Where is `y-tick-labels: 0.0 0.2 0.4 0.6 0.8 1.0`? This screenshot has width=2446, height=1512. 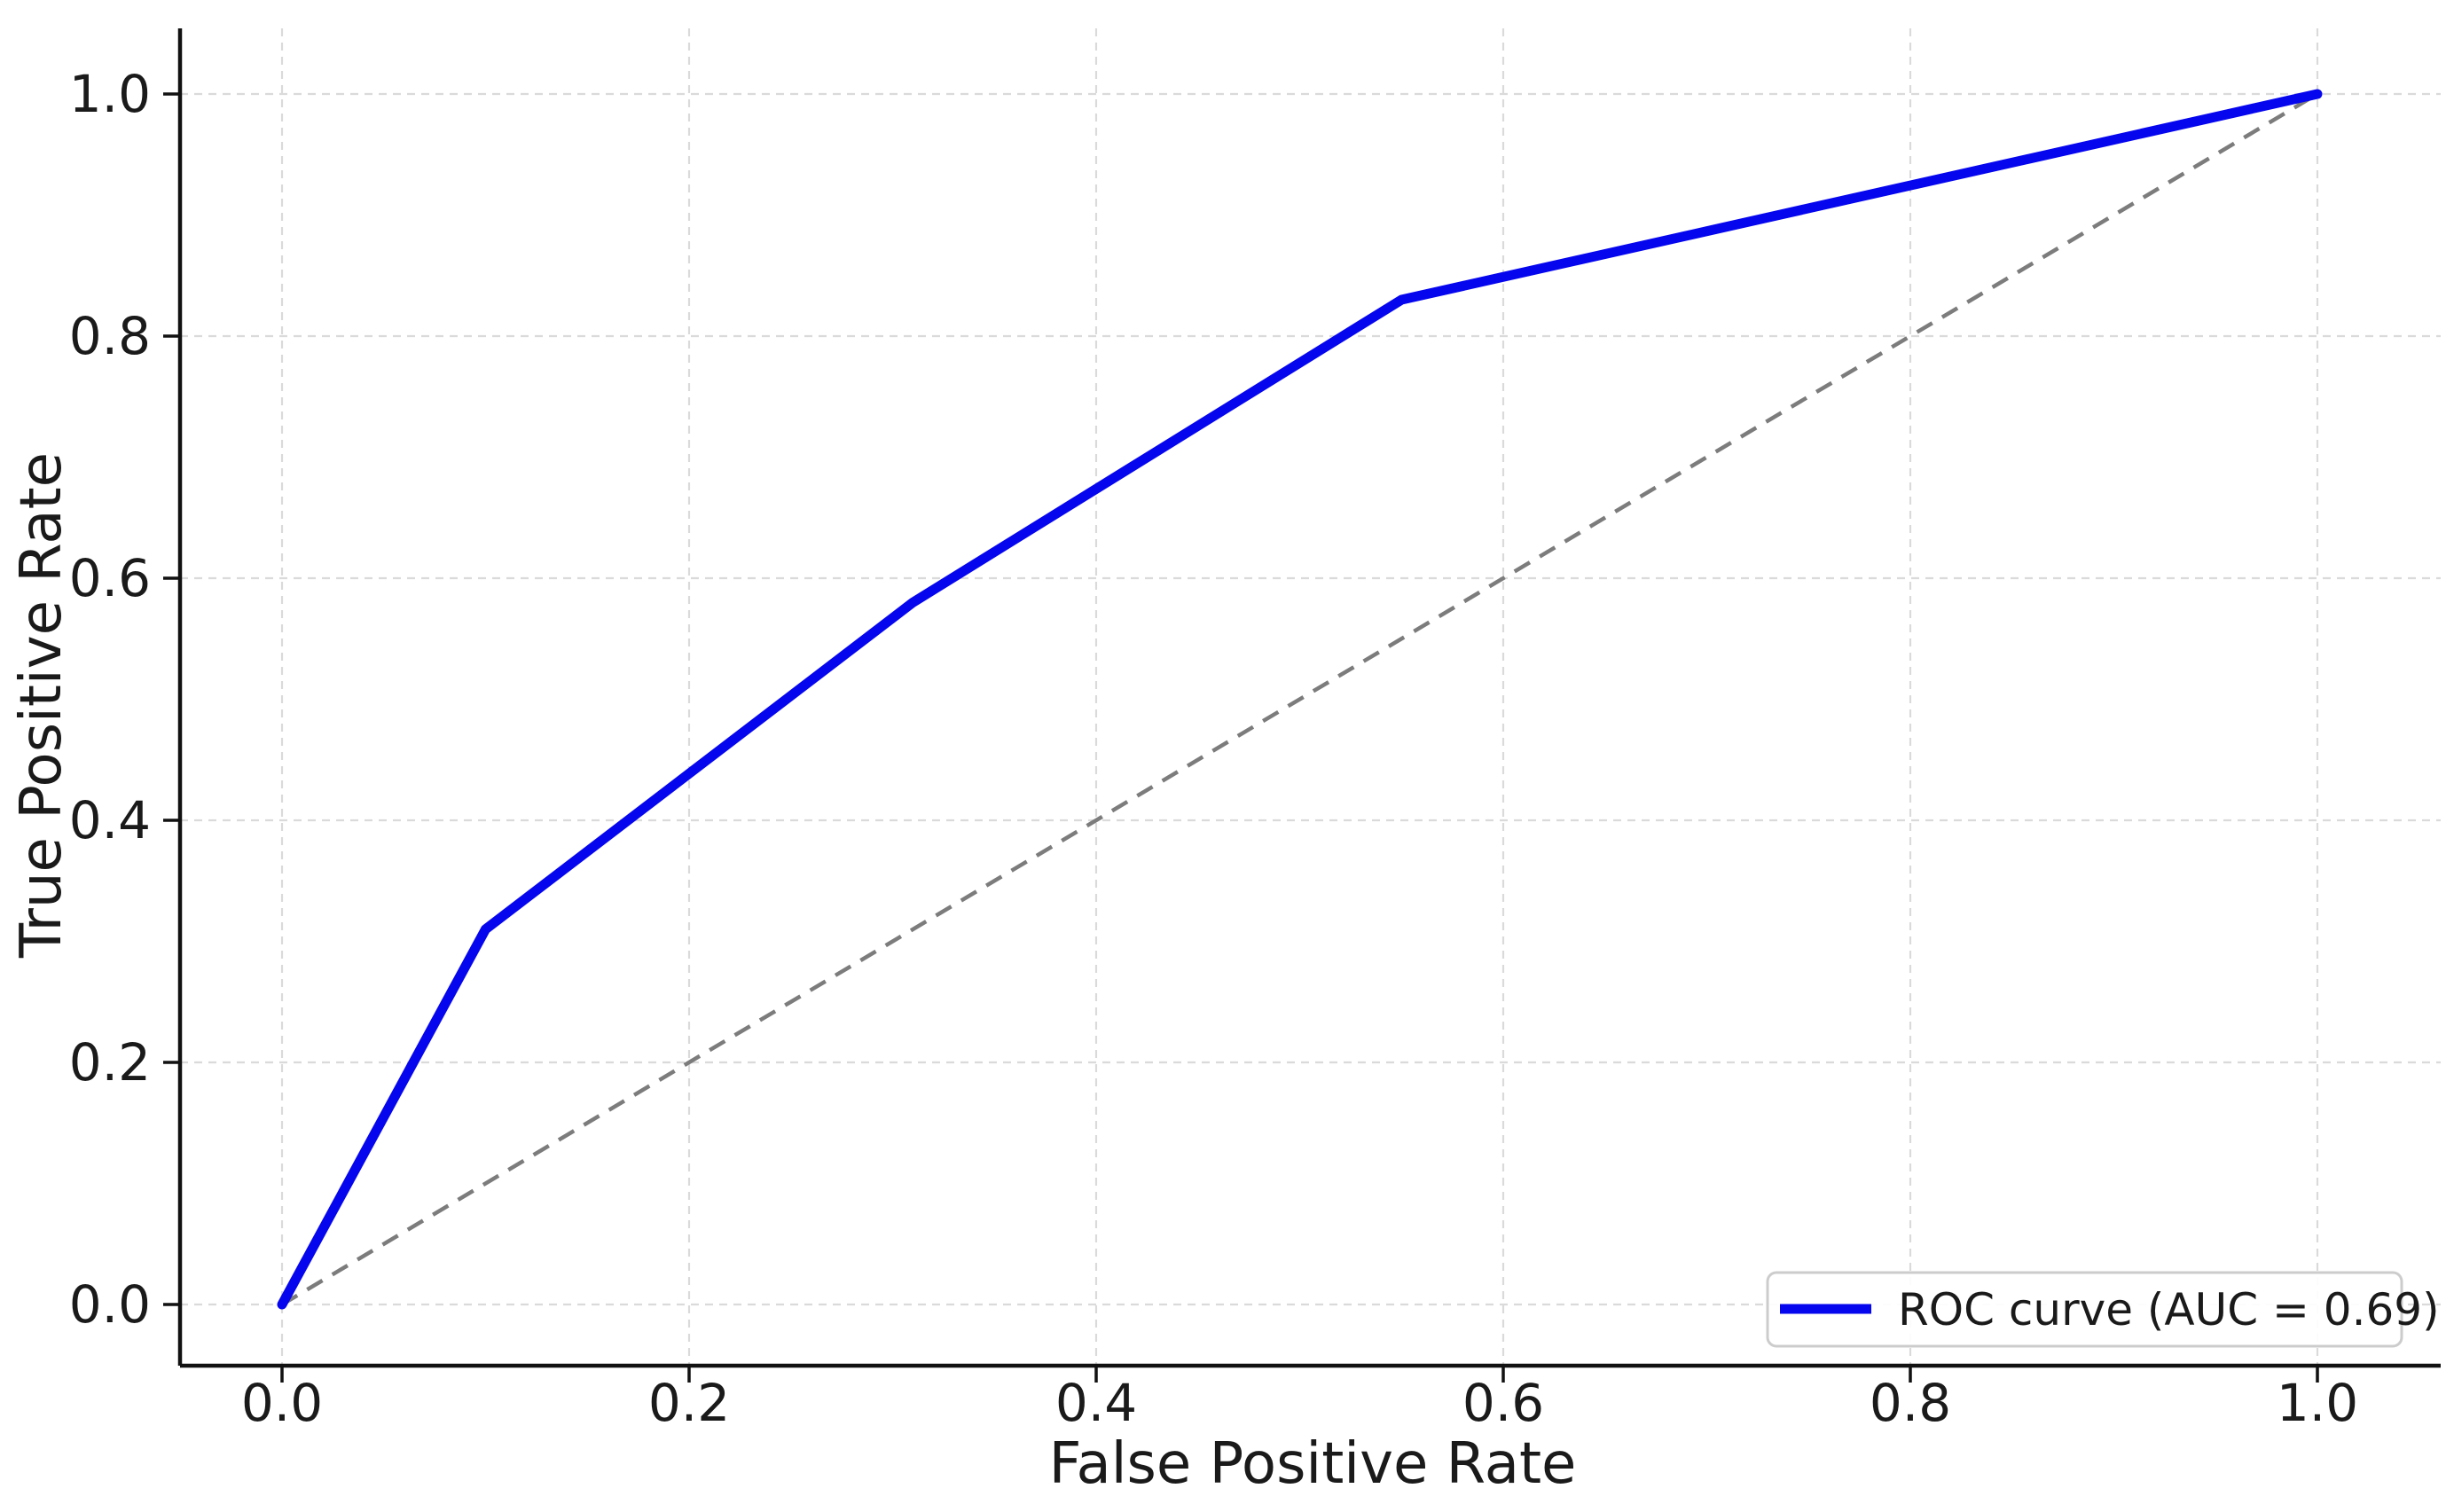 y-tick-labels: 0.0 0.2 0.4 0.6 0.8 1.0 is located at coordinates (110, 699).